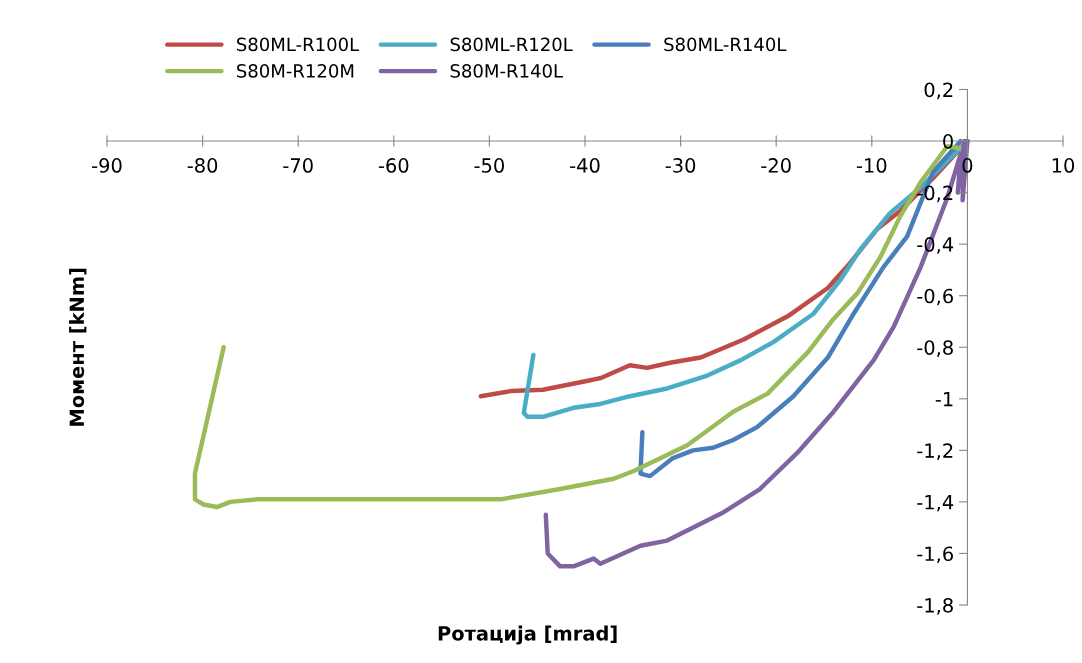  Describe the element at coordinates (527, 635) in the screenshot. I see `x-axis-title: Ротација [mrad]` at that location.